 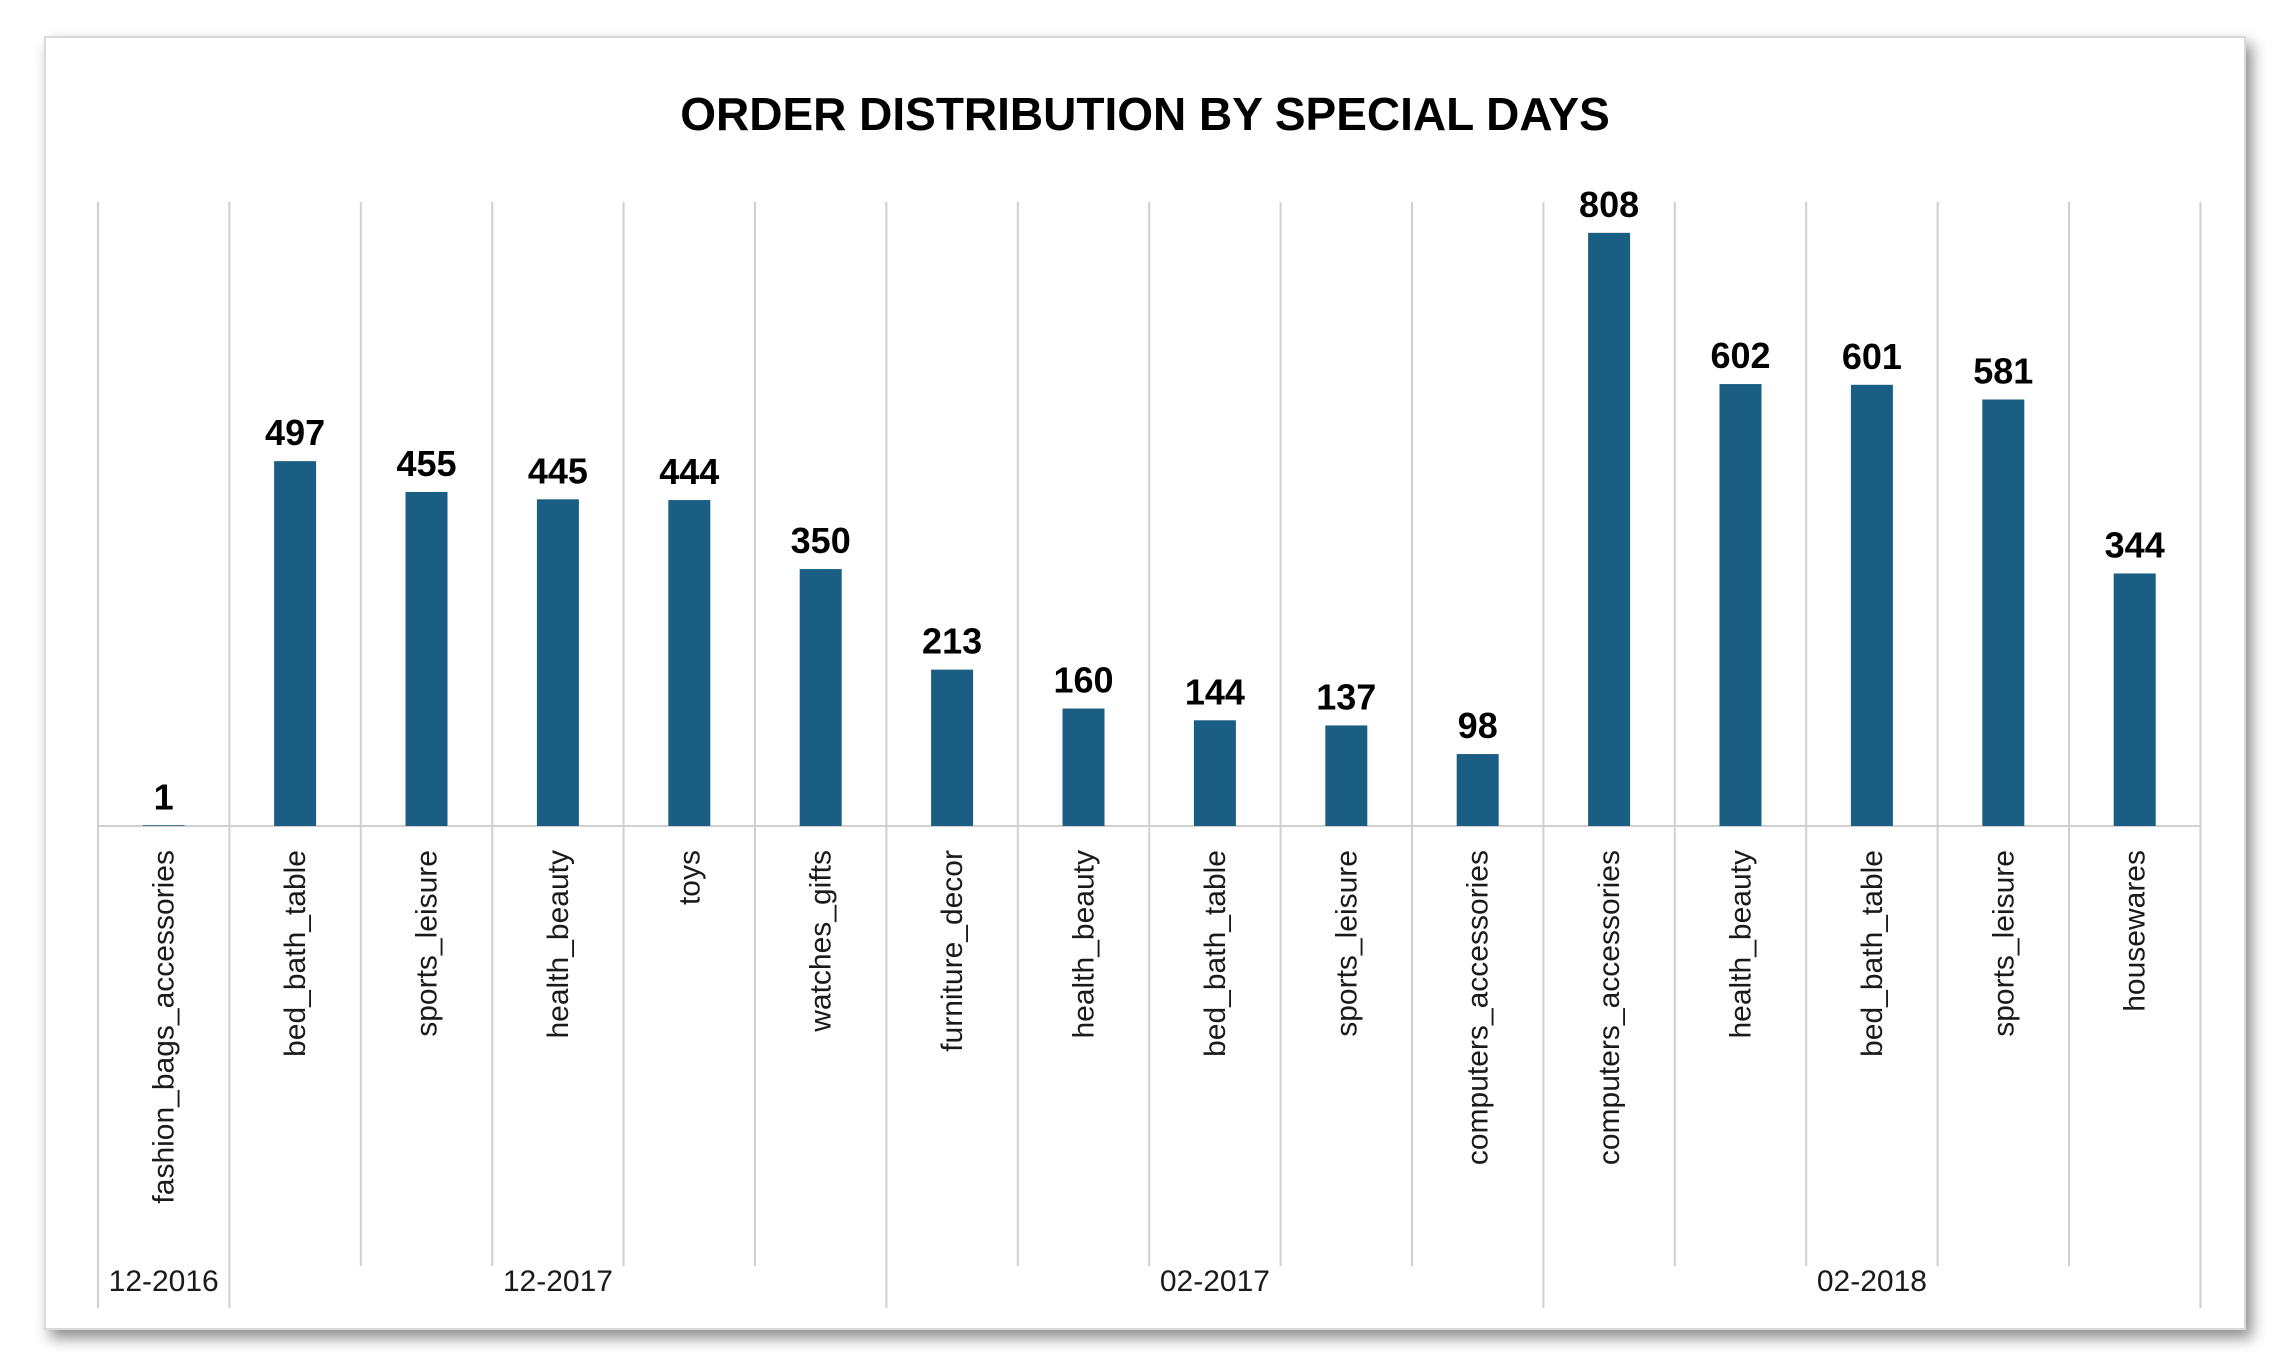 I want to click on group-label: 02-2017, so click(x=1215, y=1281).